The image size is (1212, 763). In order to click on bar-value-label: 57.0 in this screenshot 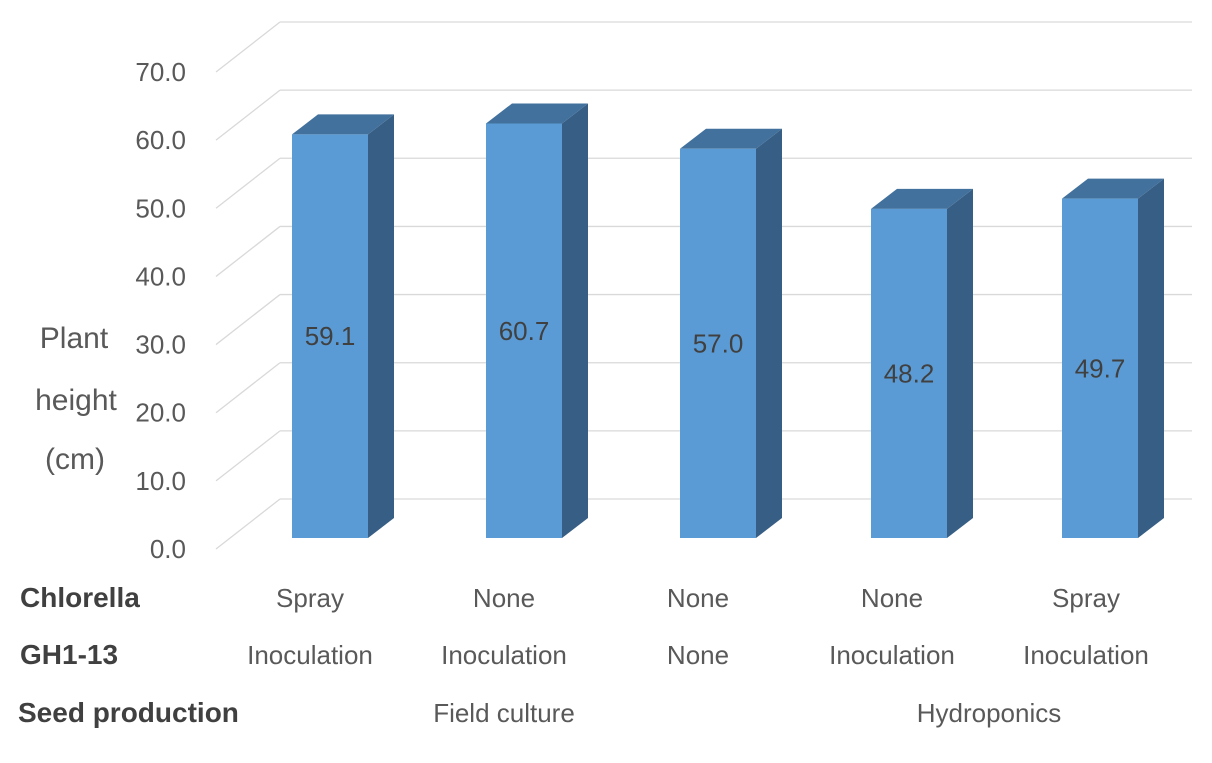, I will do `click(718, 343)`.